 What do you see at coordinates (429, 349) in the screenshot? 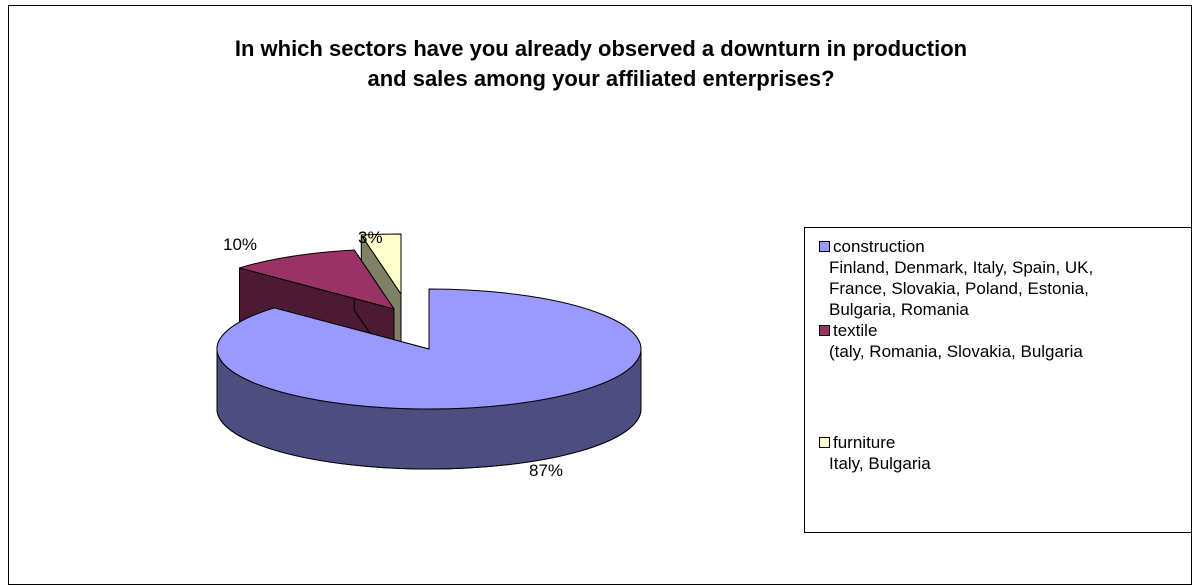
I see `pie-slice-construction` at bounding box center [429, 349].